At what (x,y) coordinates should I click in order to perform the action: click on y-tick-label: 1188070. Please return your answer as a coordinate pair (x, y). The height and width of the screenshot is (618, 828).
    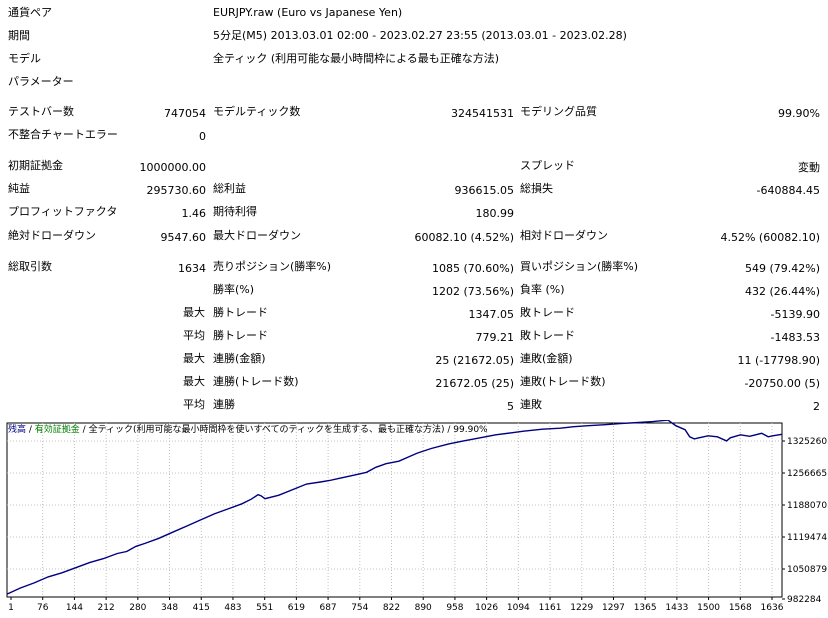
    Looking at the image, I should click on (807, 506).